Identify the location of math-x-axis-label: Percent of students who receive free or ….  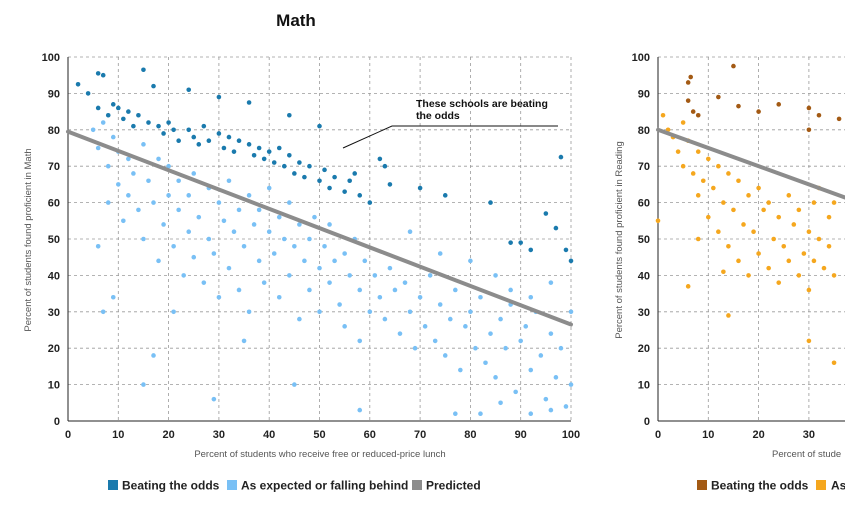
(319, 454).